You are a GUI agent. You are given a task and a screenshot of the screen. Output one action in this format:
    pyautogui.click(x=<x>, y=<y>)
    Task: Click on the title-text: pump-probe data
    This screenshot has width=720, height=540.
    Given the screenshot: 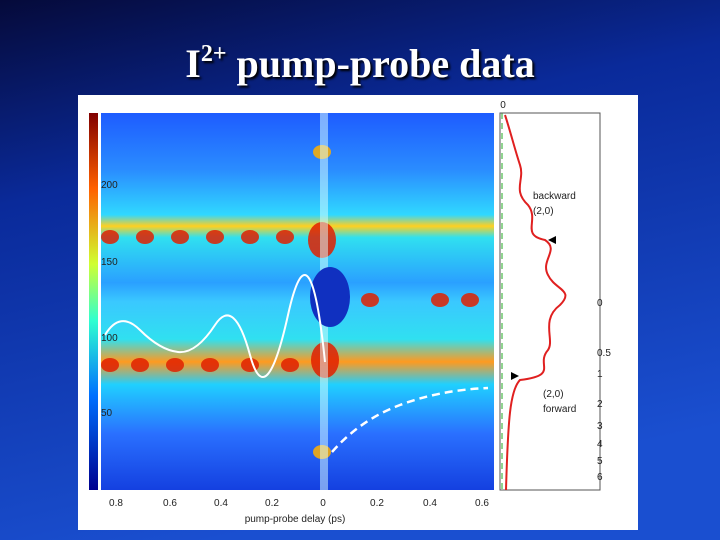 What is the action you would take?
    pyautogui.click(x=380, y=63)
    